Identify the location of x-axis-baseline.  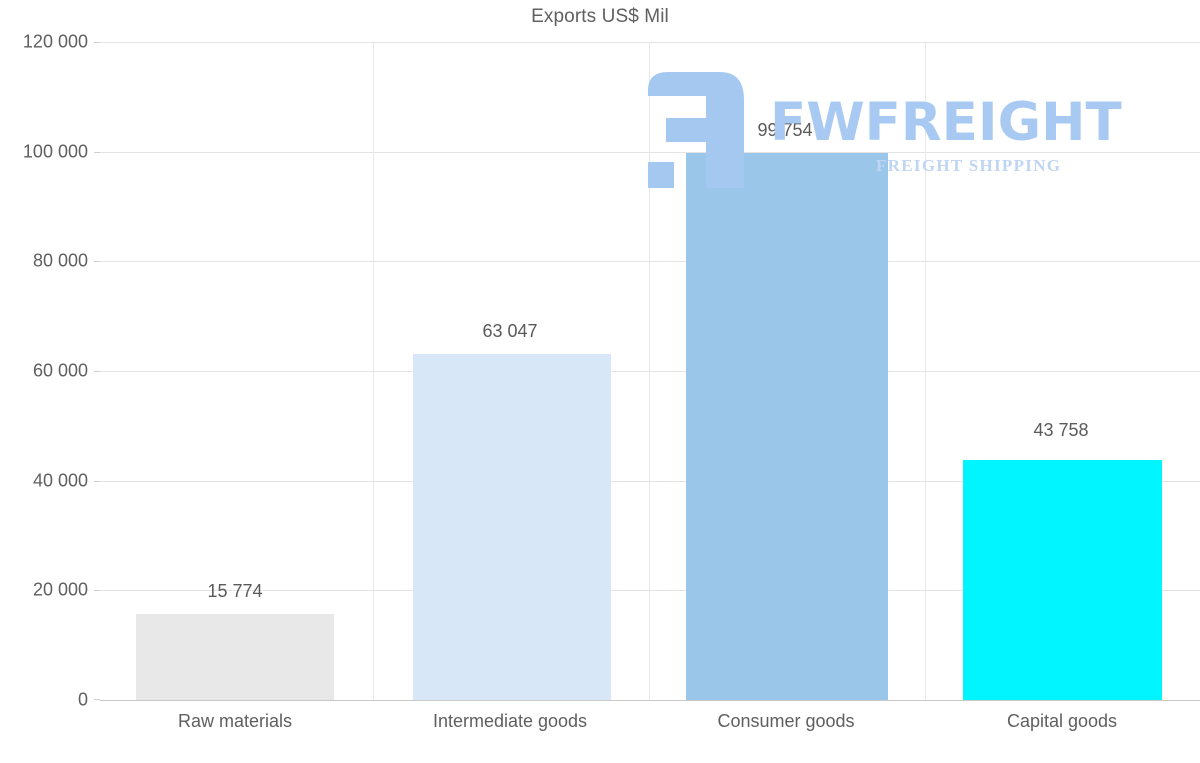
(650, 700).